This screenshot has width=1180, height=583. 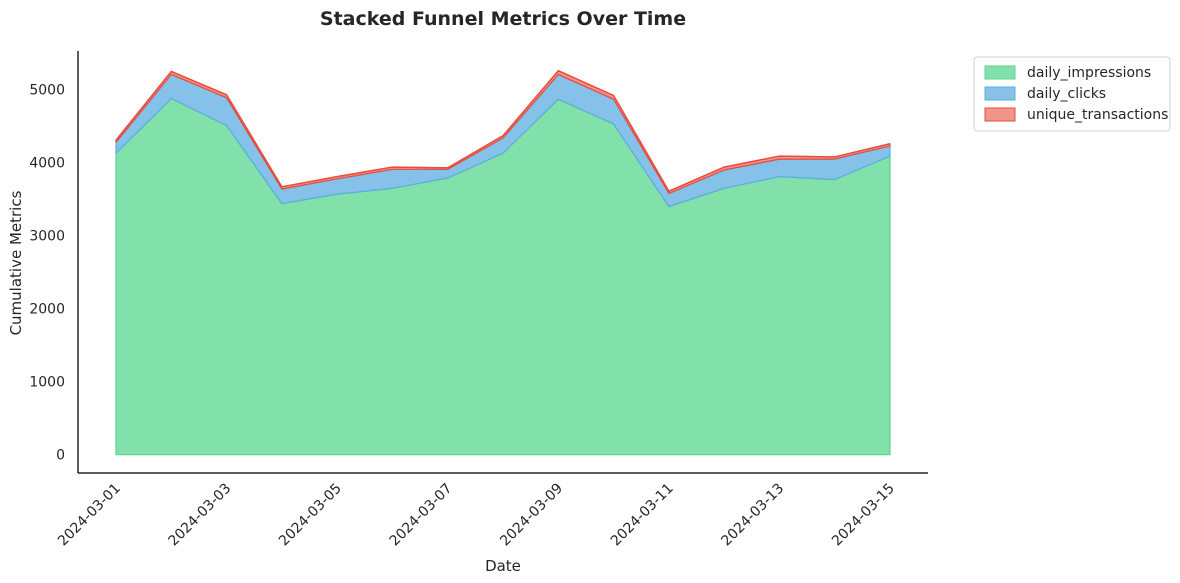 I want to click on legend-swatch-unique-transactions, so click(x=1000, y=114).